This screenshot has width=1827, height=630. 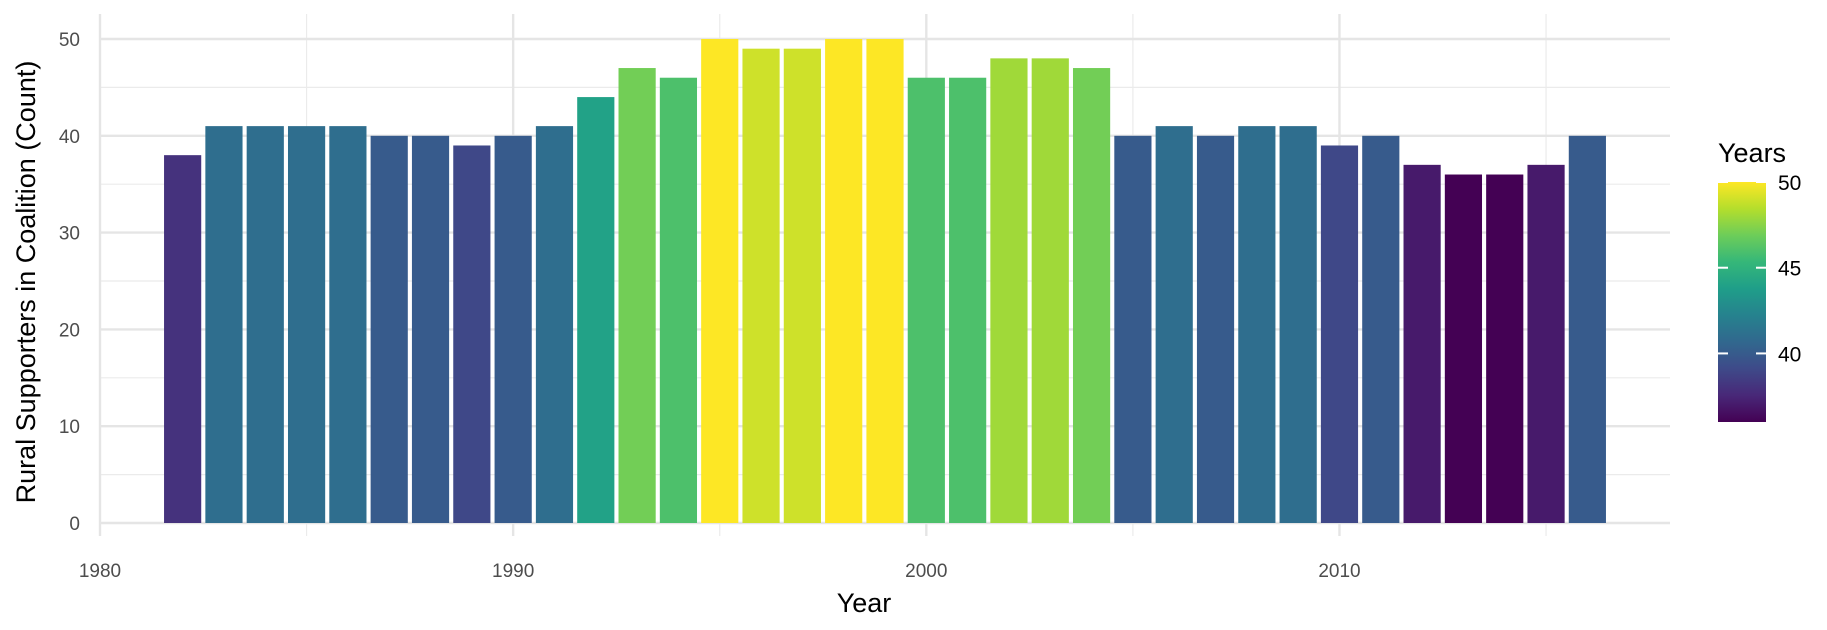 What do you see at coordinates (1789, 183) in the screenshot?
I see `legend-tick-label: 50` at bounding box center [1789, 183].